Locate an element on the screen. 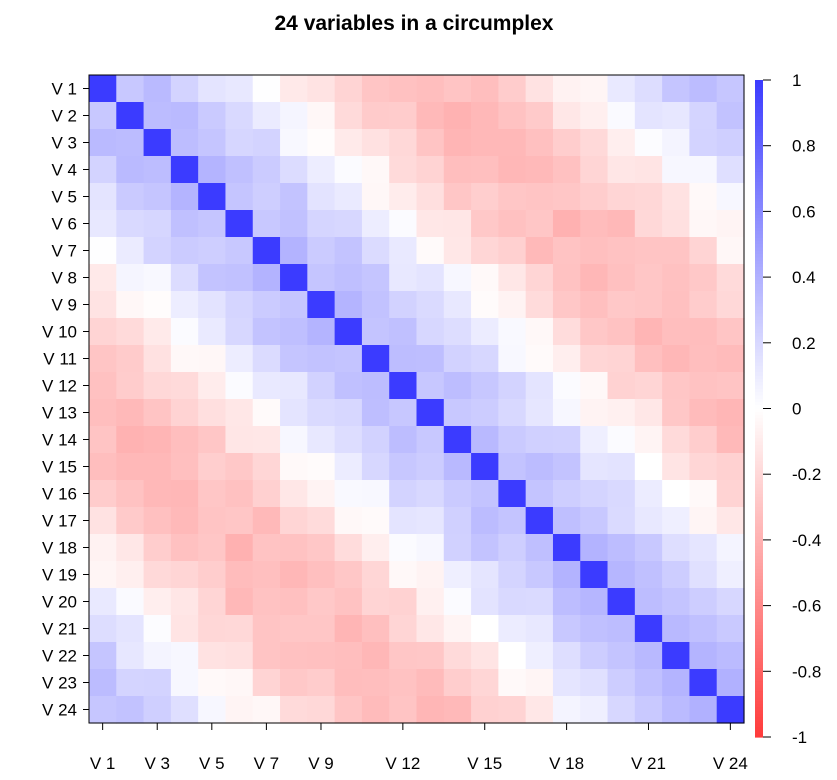  column-label: V 15 is located at coordinates (484, 763).